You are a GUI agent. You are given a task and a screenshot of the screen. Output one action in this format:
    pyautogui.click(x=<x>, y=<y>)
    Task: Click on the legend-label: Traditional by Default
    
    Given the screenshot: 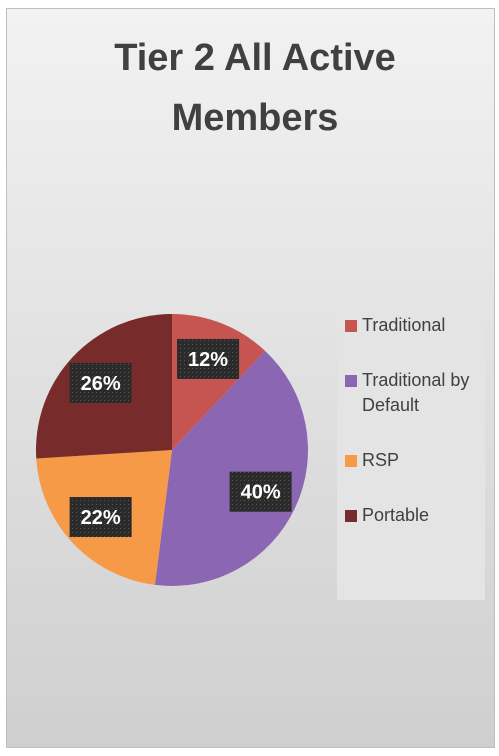 What is the action you would take?
    pyautogui.click(x=416, y=392)
    